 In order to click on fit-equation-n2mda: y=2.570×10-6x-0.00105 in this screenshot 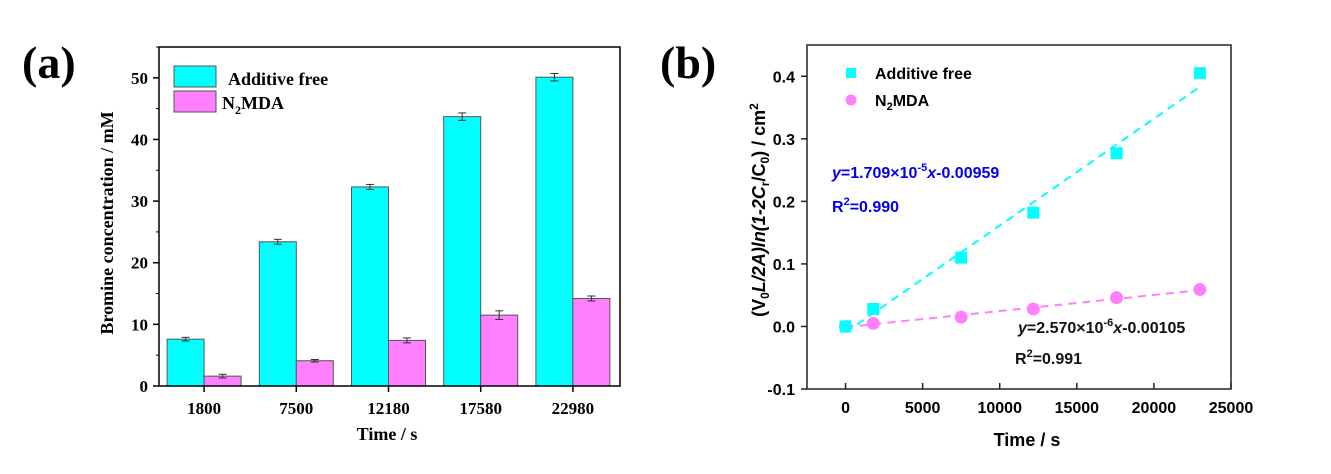, I will do `click(1101, 327)`.